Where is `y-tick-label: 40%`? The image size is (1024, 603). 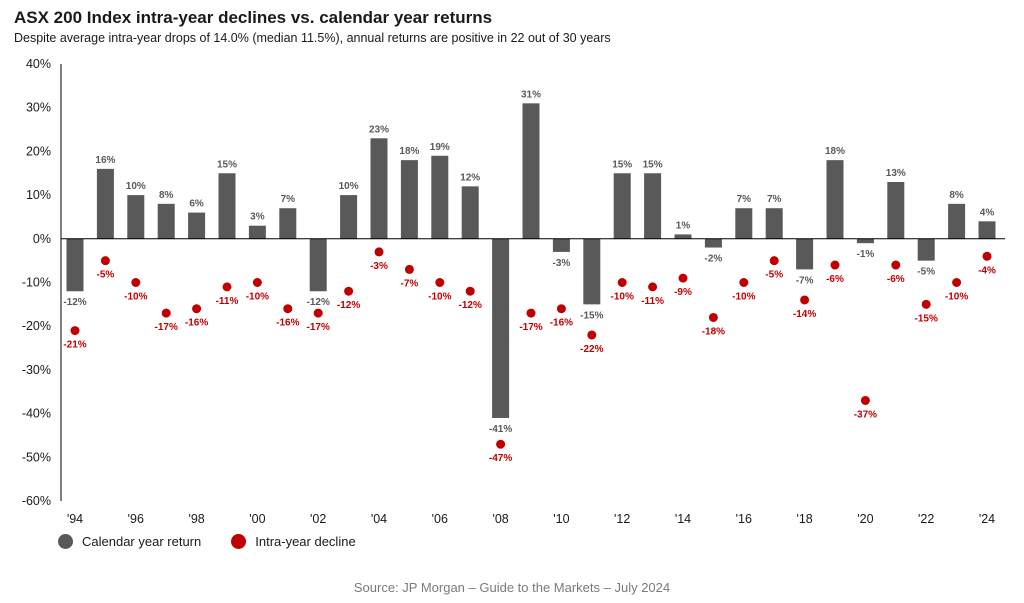 y-tick-label: 40% is located at coordinates (38, 64).